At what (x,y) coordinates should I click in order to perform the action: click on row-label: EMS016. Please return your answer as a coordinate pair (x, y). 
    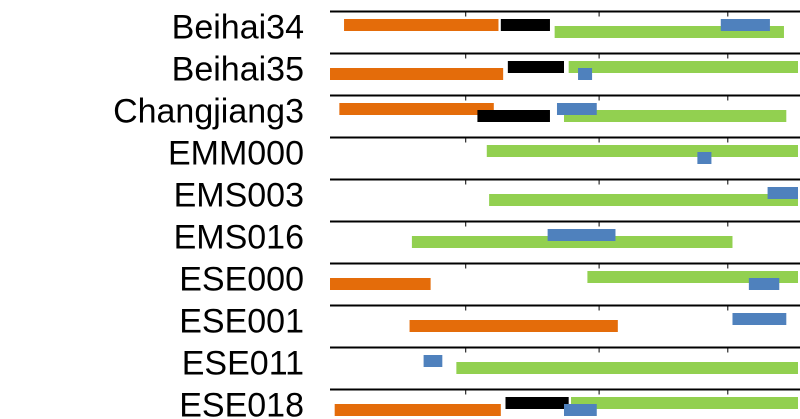
    Looking at the image, I should click on (239, 238).